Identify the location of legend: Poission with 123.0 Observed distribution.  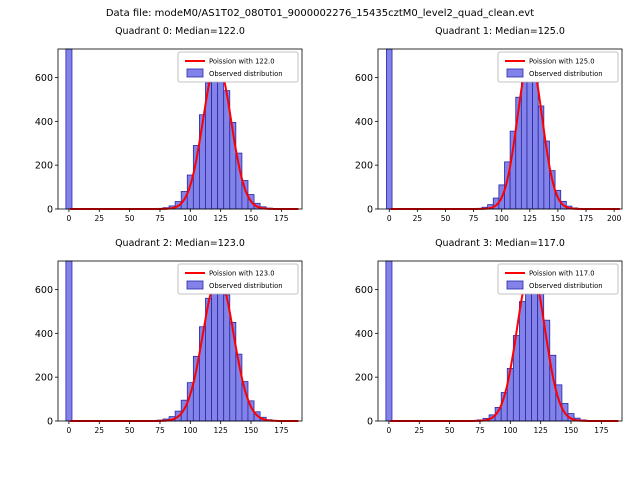
(238, 279).